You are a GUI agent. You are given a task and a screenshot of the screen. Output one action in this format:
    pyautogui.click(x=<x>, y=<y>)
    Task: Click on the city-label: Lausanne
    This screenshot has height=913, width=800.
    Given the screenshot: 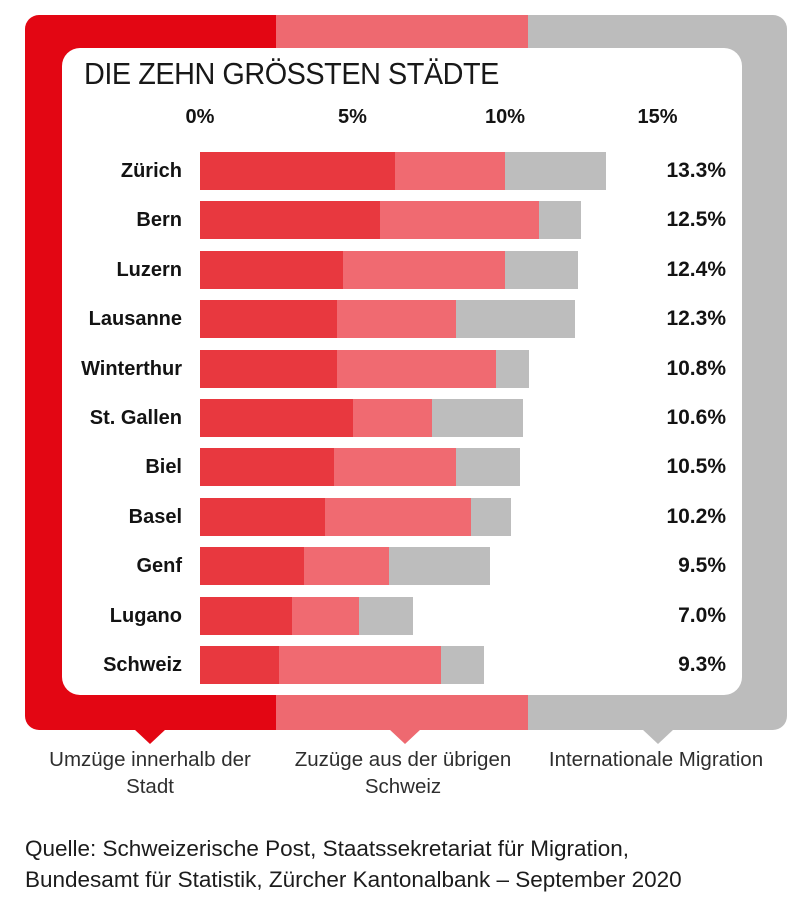 What is the action you would take?
    pyautogui.click(x=135, y=319)
    